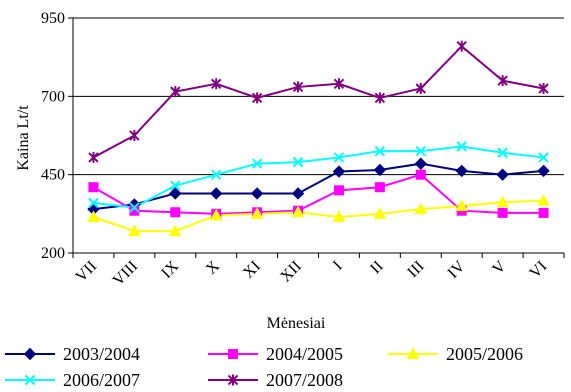 Image resolution: width=571 pixels, height=392 pixels. I want to click on y-tick-label: 950, so click(53, 18).